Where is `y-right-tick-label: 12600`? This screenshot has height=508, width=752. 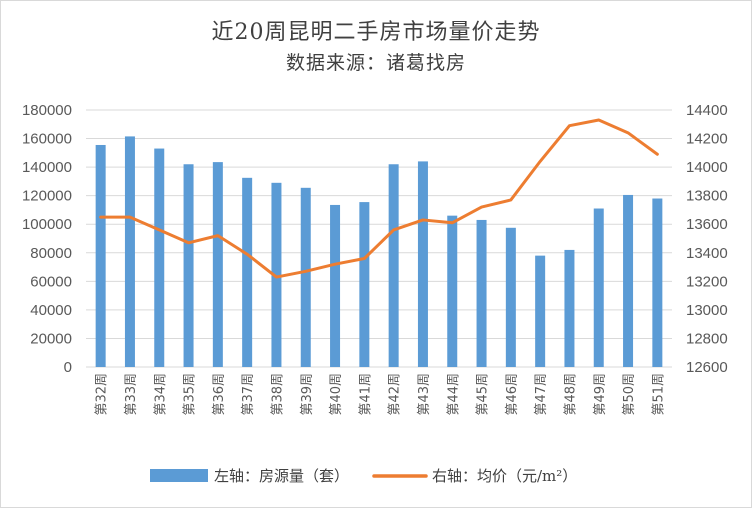
y-right-tick-label: 12600 is located at coordinates (707, 367).